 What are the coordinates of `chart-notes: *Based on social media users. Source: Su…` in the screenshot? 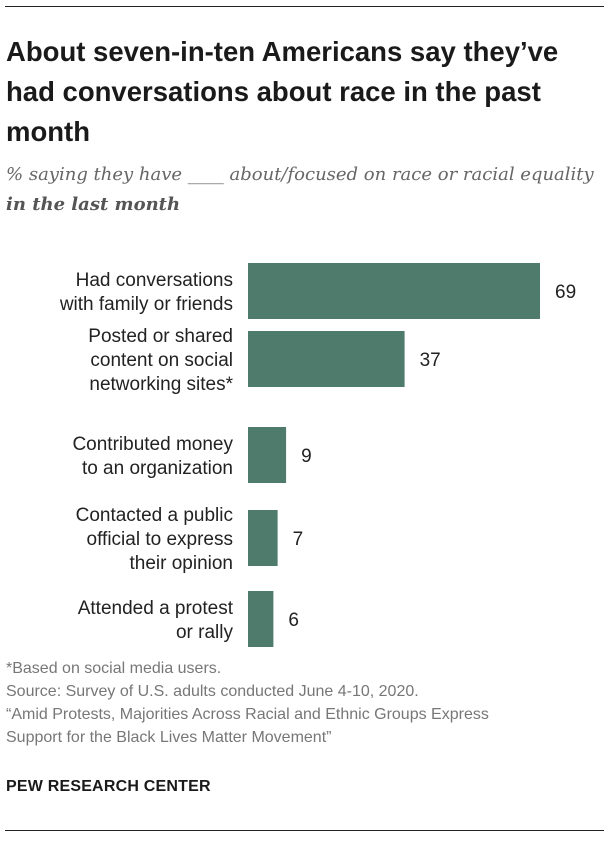 It's located at (308, 703).